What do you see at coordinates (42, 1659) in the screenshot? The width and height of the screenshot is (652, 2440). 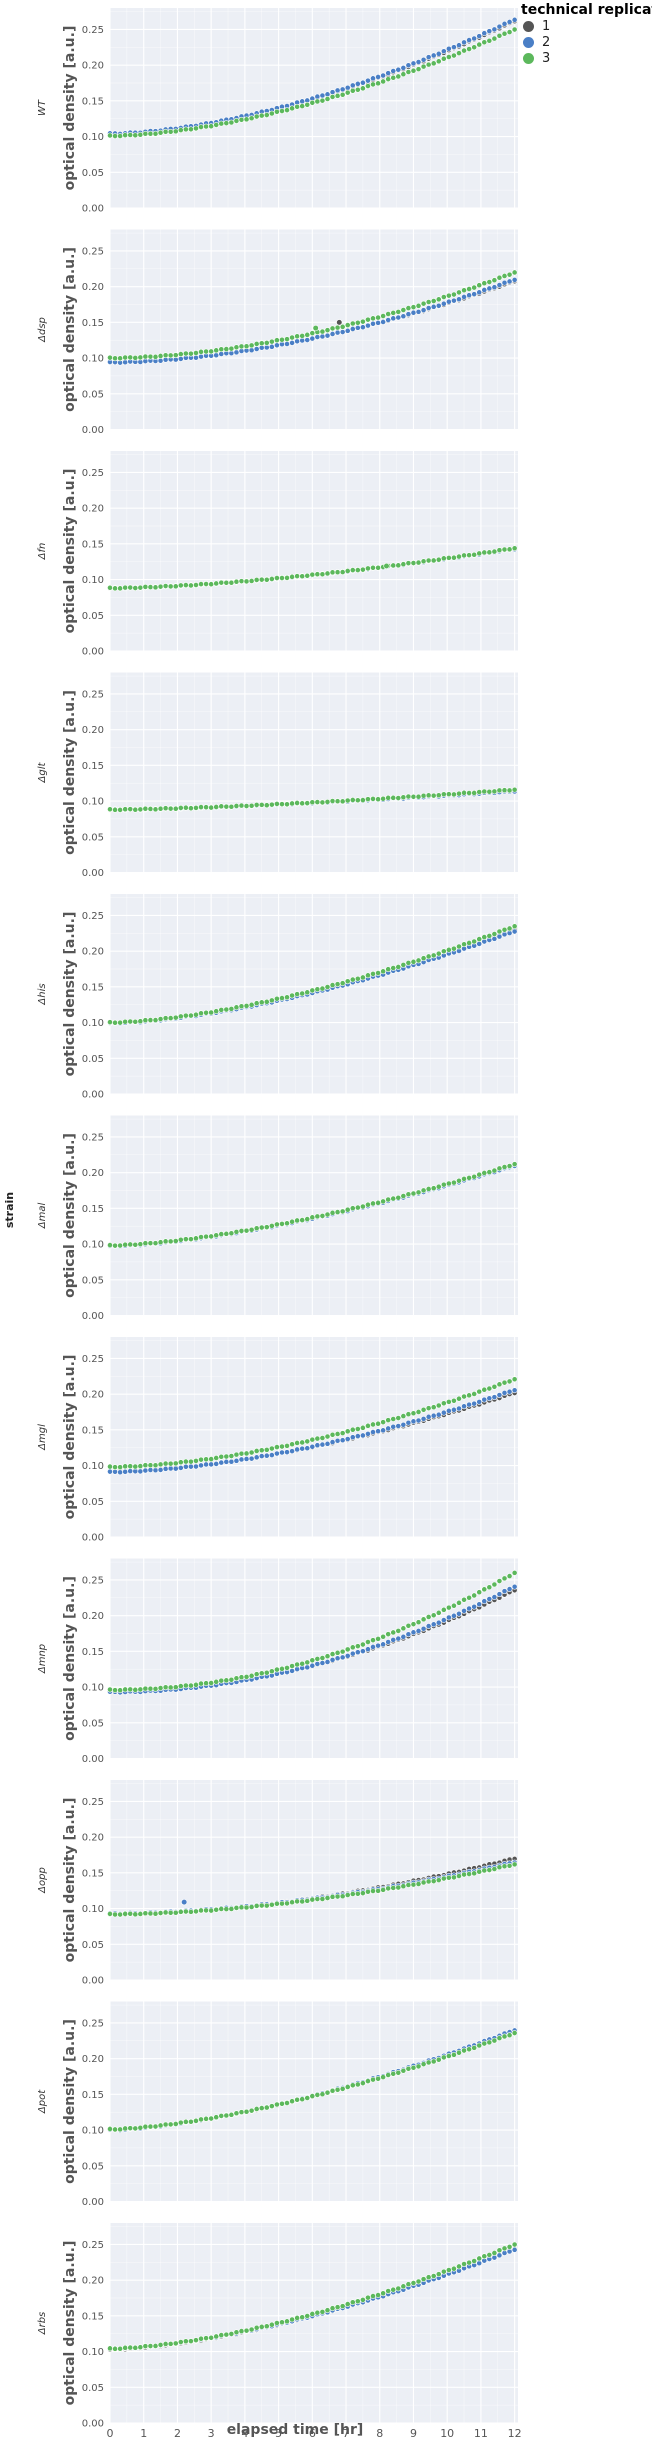 I see `strain-label: Δmnp` at bounding box center [42, 1659].